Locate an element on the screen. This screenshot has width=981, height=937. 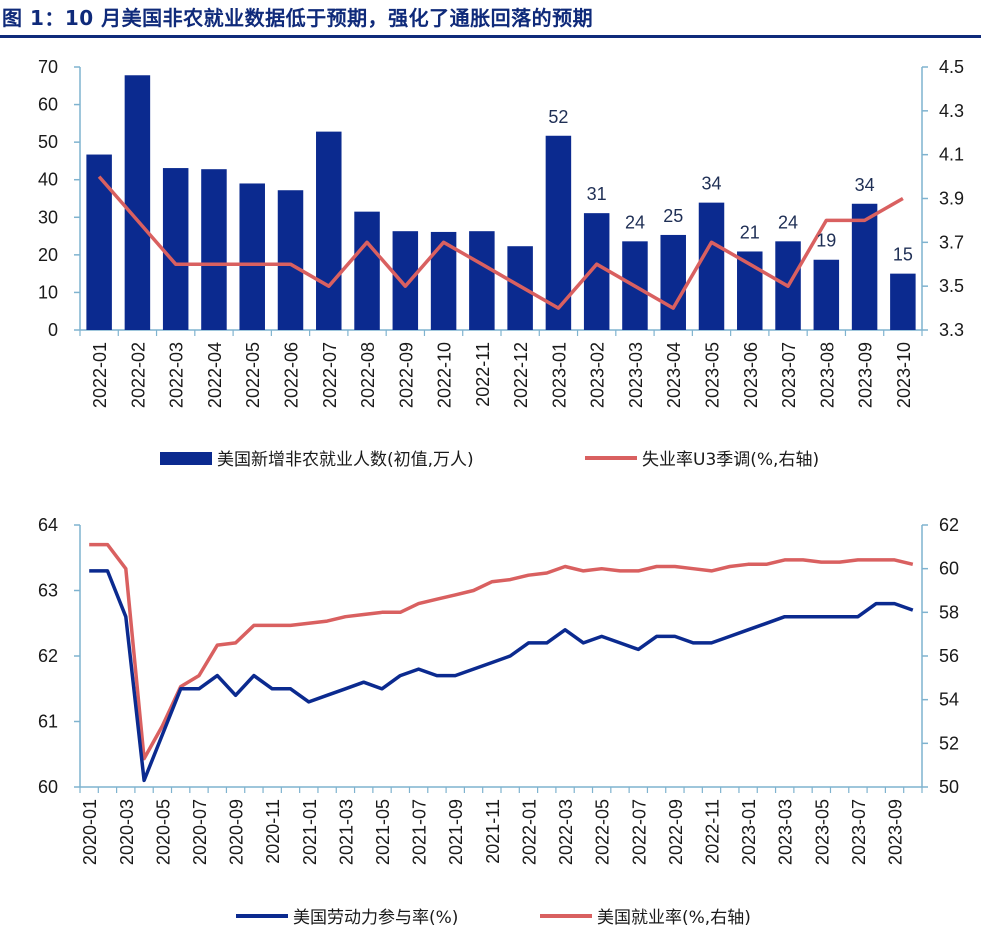
right-y-tick-label: 52 is located at coordinates (949, 743).